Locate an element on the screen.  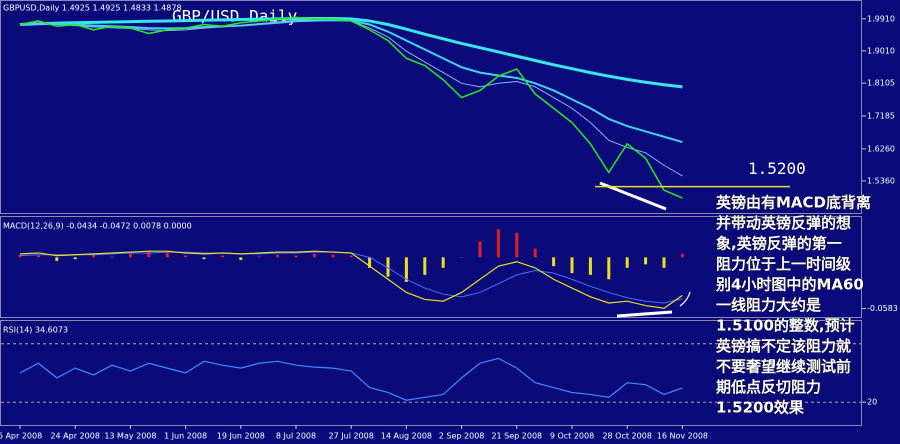
note-line: 1.5200效果 is located at coordinates (760, 408).